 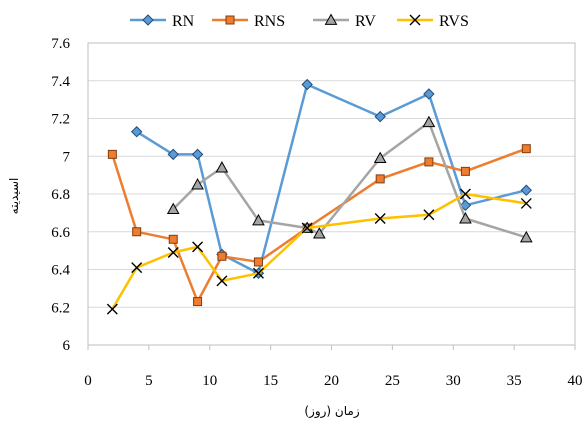 I want to click on y-tick-label: 6.8, so click(x=60, y=195).